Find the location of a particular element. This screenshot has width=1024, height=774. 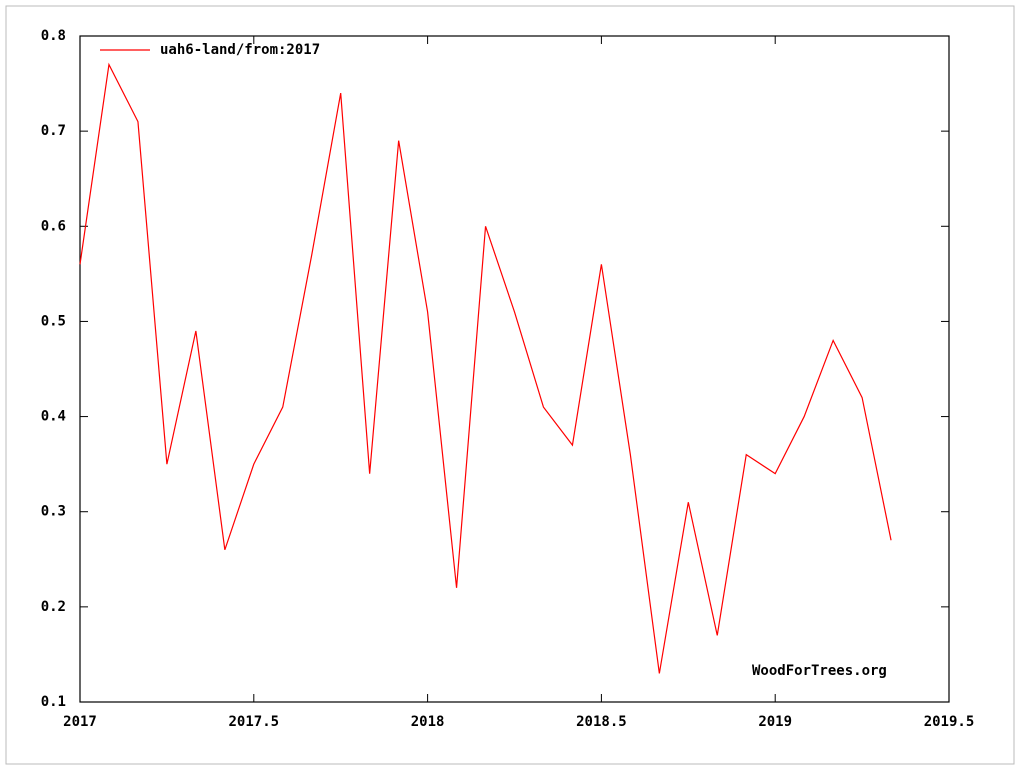

y-tick-label: 0.8 is located at coordinates (53, 36).